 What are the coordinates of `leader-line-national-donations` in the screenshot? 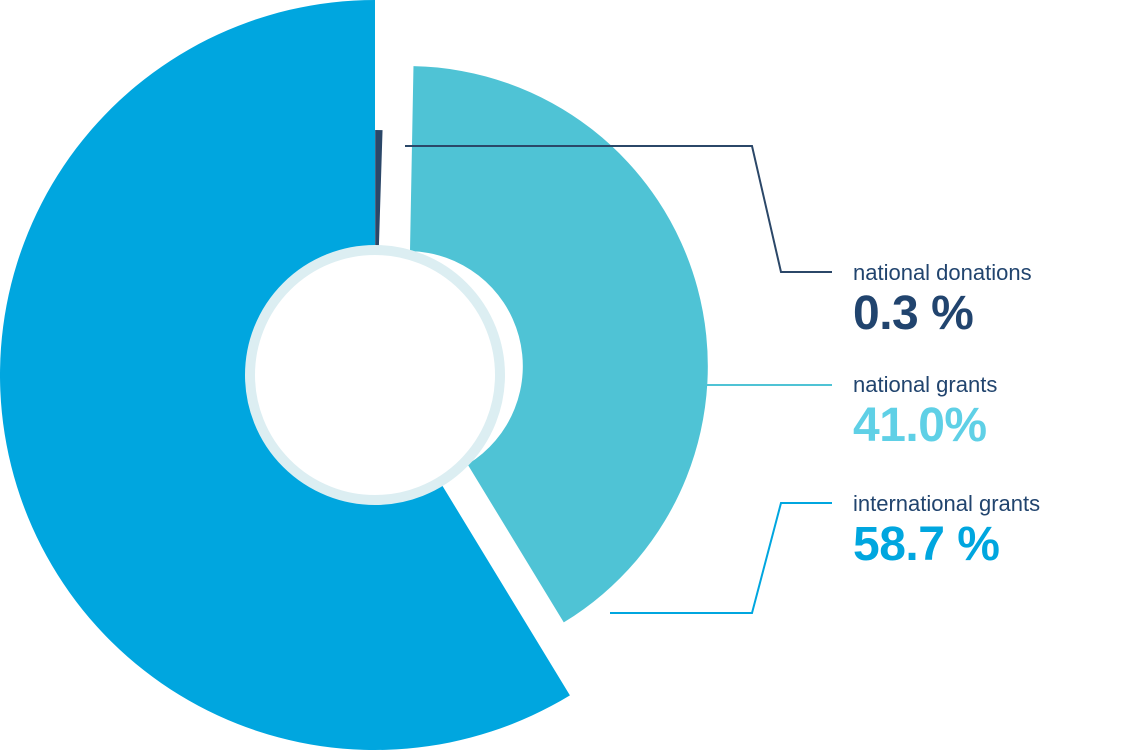 It's located at (618, 209).